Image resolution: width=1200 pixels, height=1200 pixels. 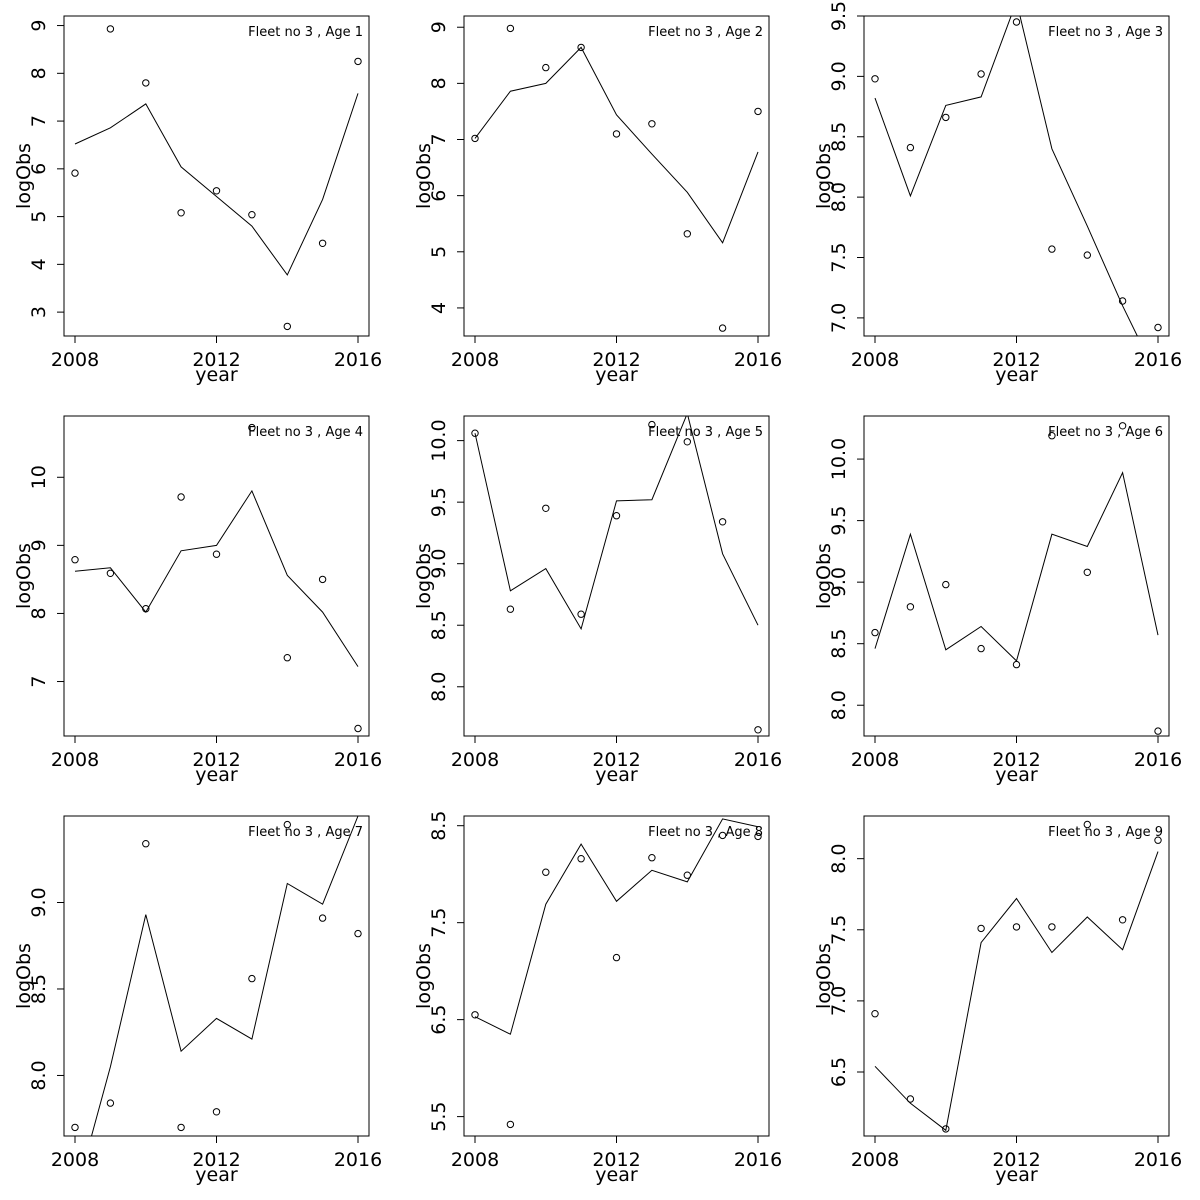 What do you see at coordinates (839, 1001) in the screenshot?
I see `y-tick-label: 7.0` at bounding box center [839, 1001].